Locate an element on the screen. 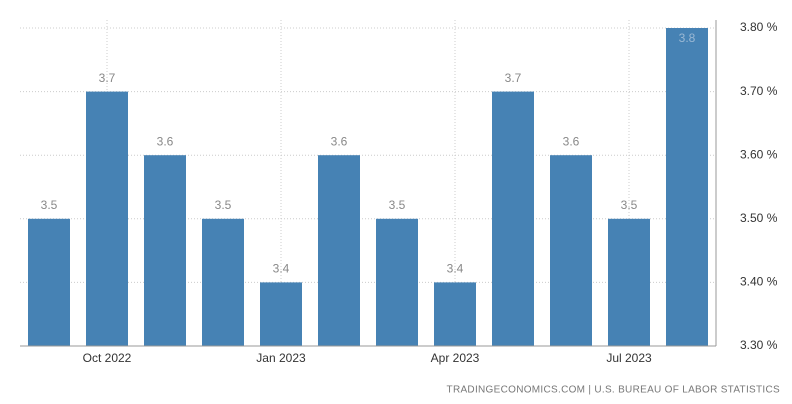 The image size is (792, 404). y-tick-label: 3.80 % is located at coordinates (759, 27).